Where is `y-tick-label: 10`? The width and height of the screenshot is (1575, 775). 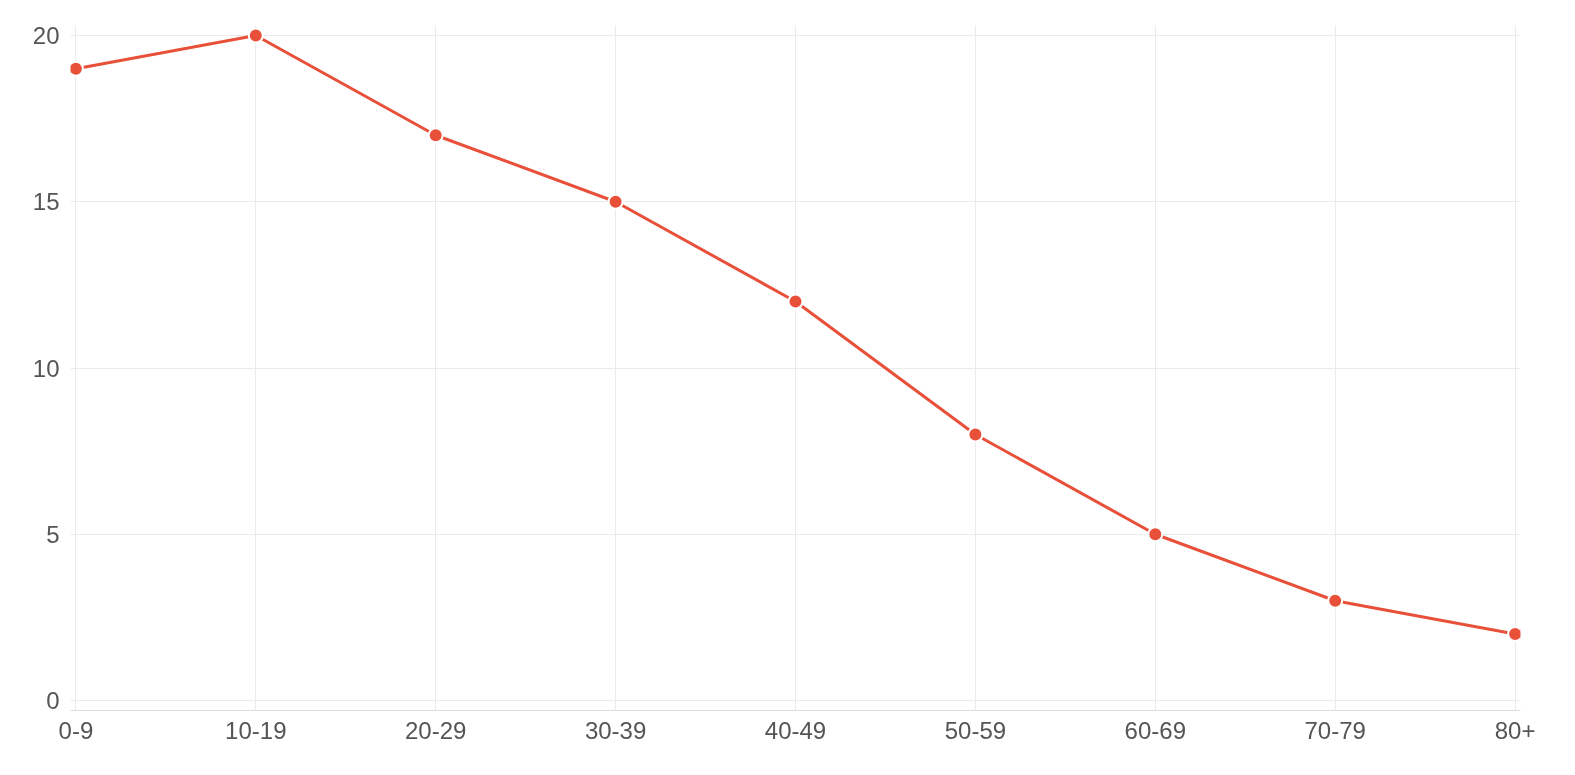
y-tick-label: 10 is located at coordinates (46, 368).